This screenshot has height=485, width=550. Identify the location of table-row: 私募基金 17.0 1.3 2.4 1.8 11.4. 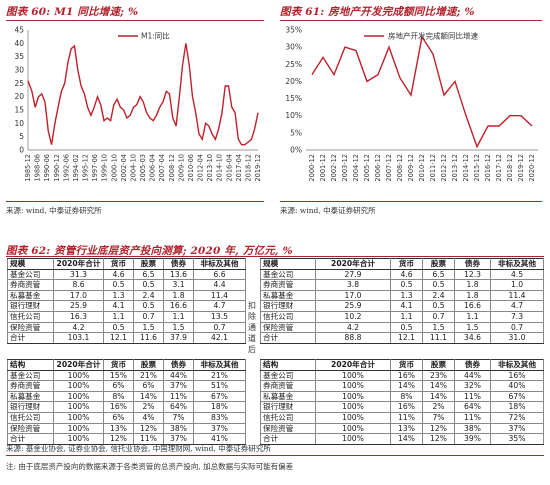
(126, 295).